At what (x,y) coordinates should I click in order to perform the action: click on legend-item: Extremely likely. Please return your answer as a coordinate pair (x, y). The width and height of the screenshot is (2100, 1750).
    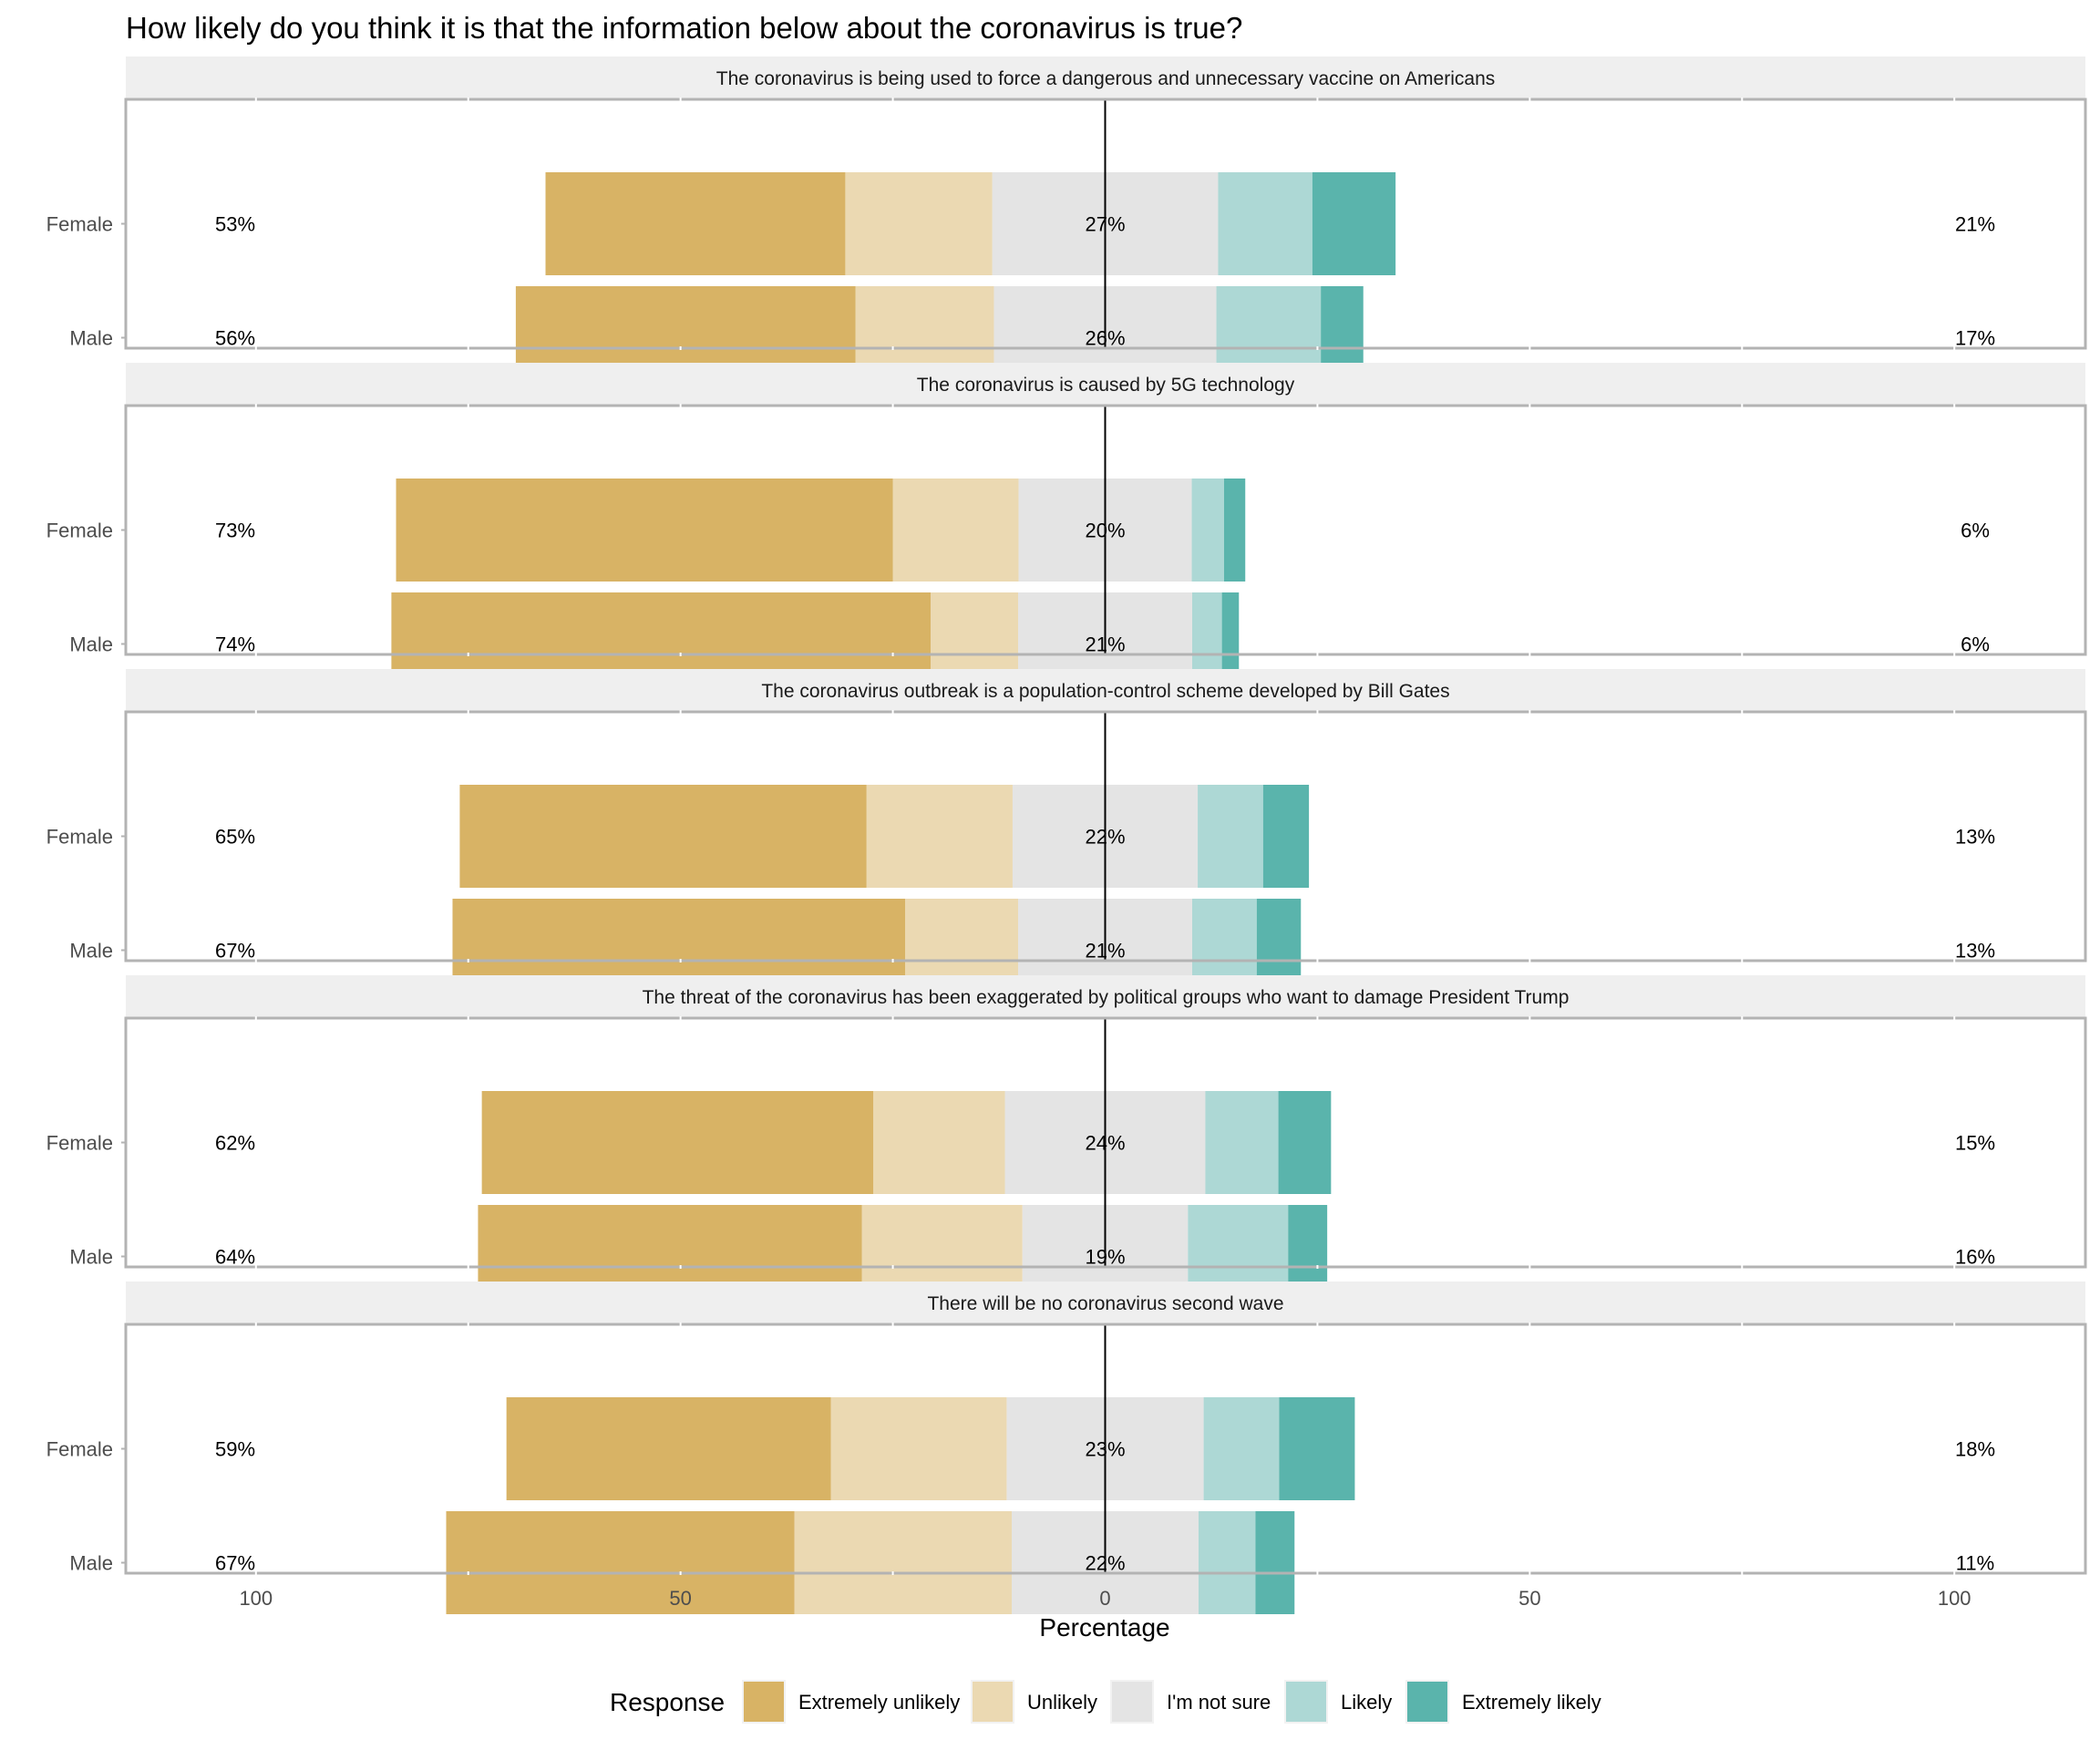
    Looking at the image, I should click on (1503, 1702).